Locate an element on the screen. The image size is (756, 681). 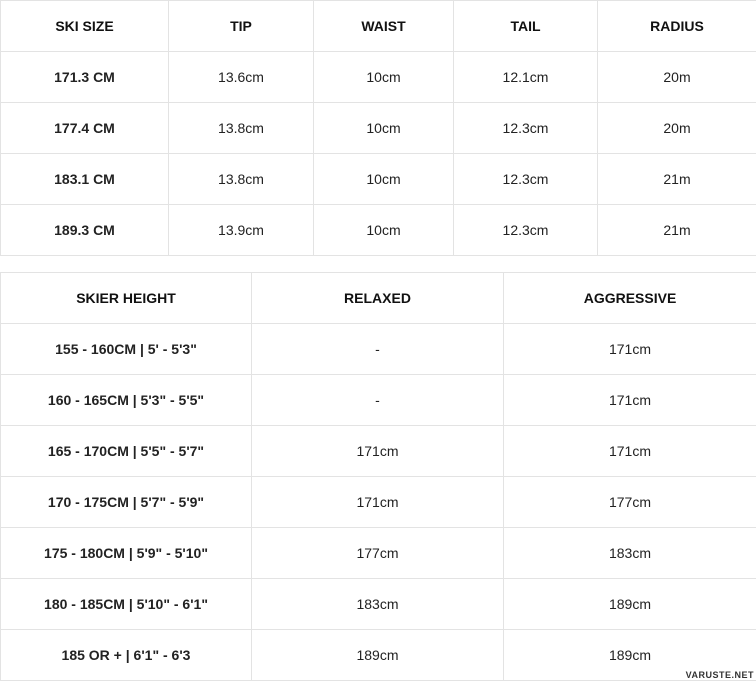
row-label: 185 OR + | 6'1" - 6'3 is located at coordinates (126, 655).